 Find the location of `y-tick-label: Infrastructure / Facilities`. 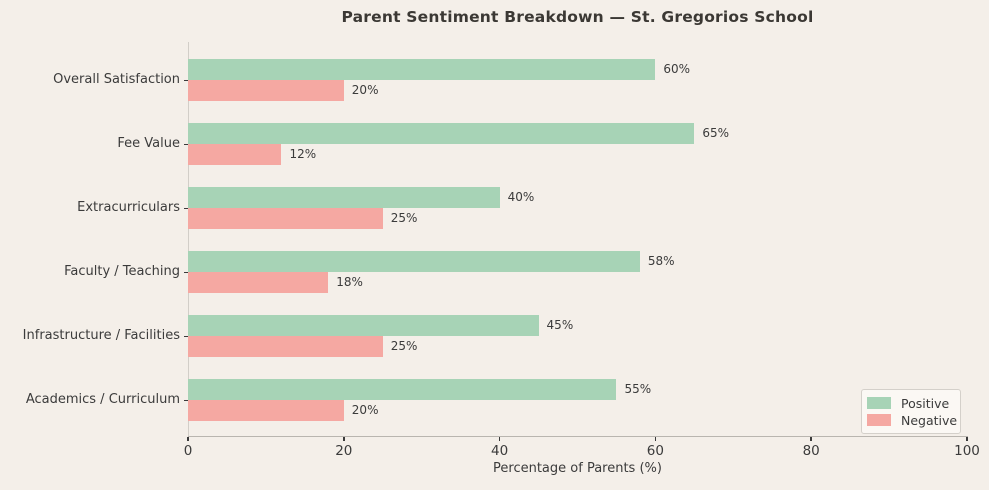

y-tick-label: Infrastructure / Facilities is located at coordinates (101, 335).